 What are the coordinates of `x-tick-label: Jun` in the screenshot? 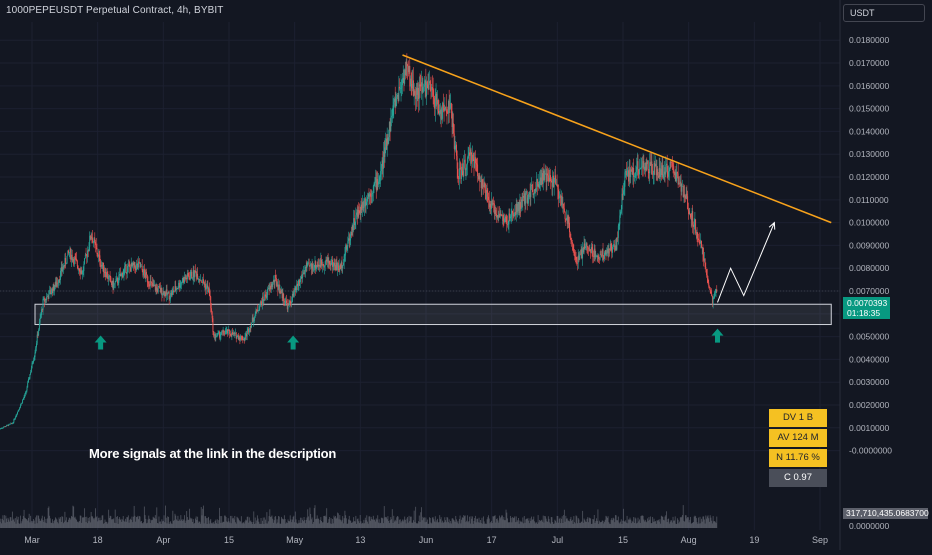 It's located at (426, 540).